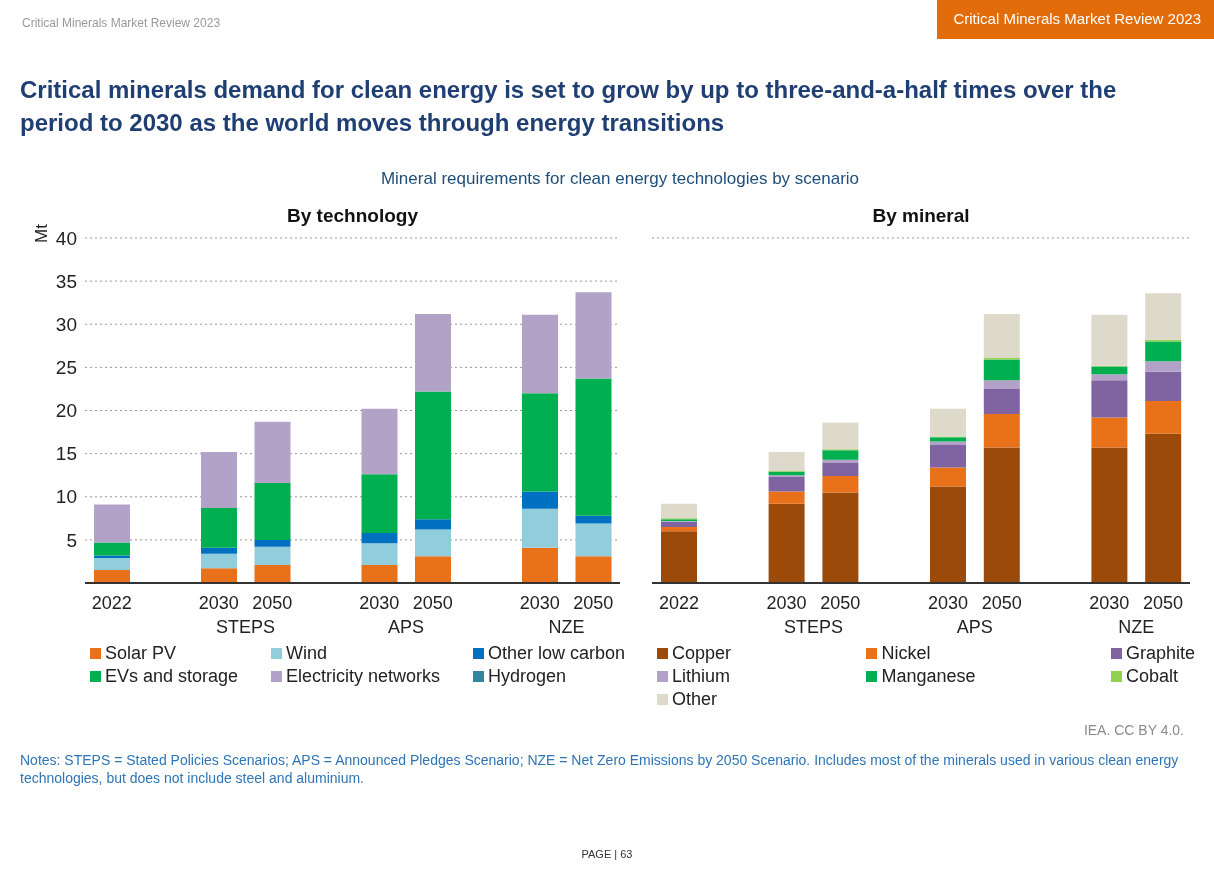  Describe the element at coordinates (66, 324) in the screenshot. I see `y-tick-label: 30` at that location.